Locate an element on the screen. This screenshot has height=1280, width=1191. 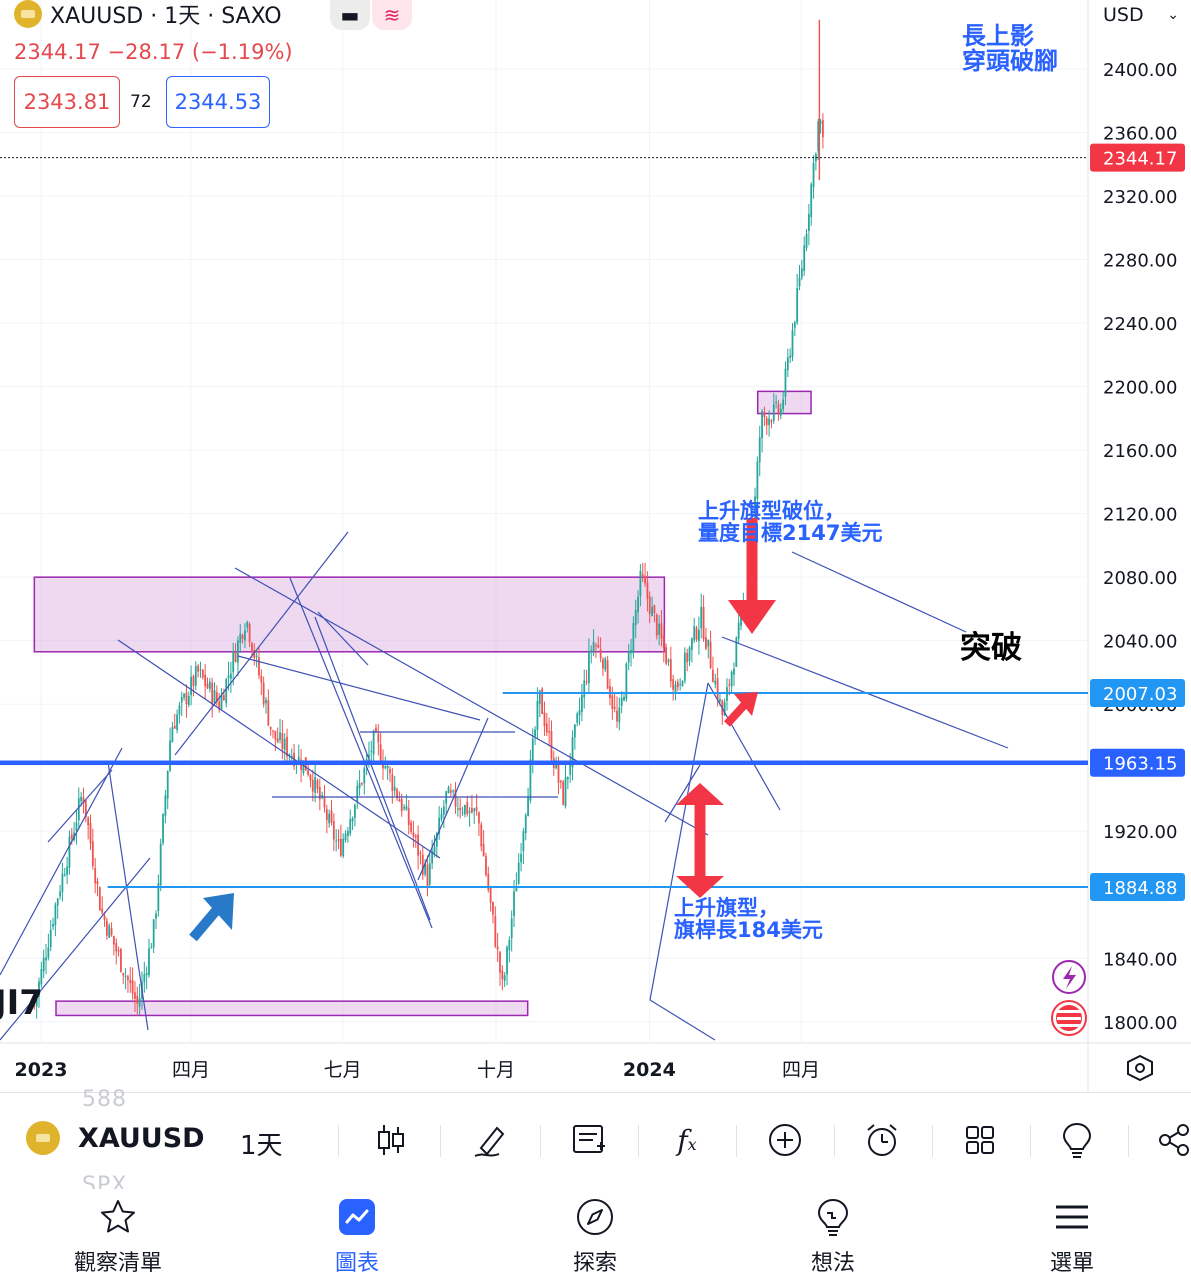
candles-icon is located at coordinates (391, 1140).